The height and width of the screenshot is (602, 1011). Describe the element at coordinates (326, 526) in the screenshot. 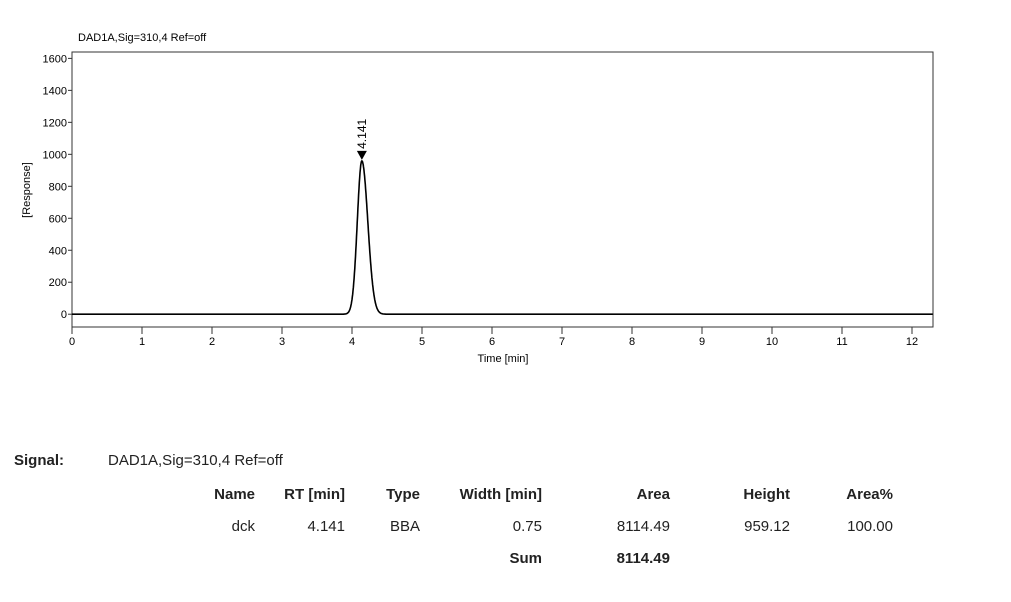

I see `table-cell: 4.141` at that location.